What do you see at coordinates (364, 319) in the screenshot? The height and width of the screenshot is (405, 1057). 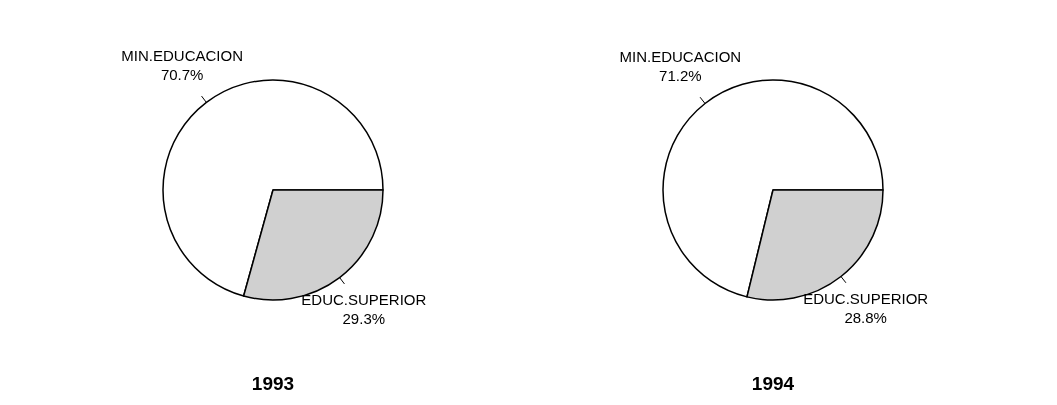 I see `data-label: 29.3%` at bounding box center [364, 319].